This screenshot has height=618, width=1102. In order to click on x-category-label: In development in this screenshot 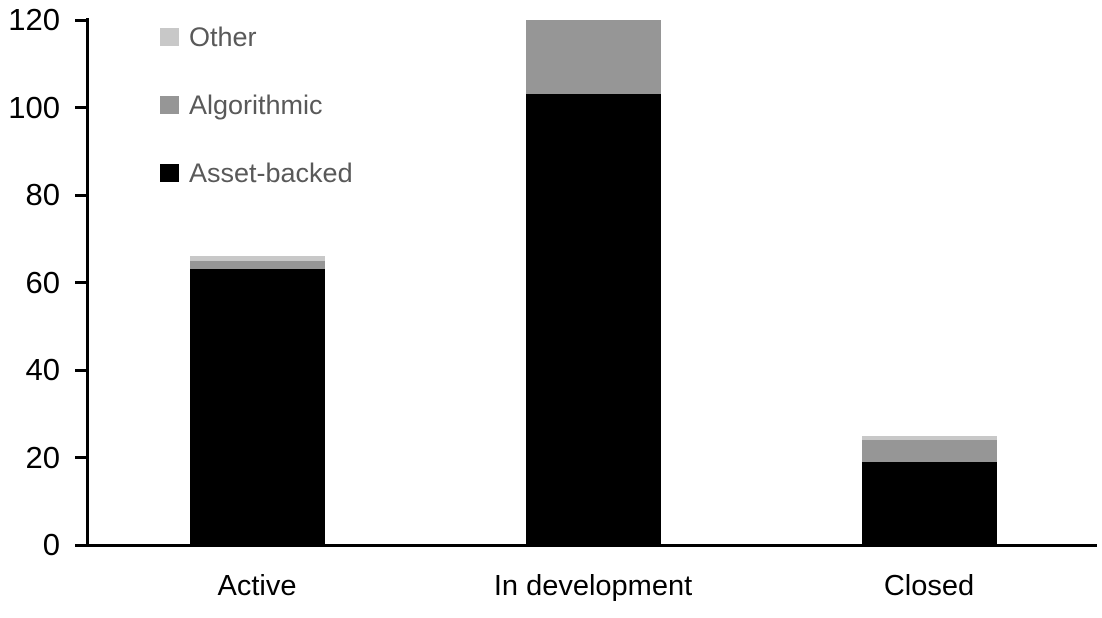, I will do `click(593, 586)`.